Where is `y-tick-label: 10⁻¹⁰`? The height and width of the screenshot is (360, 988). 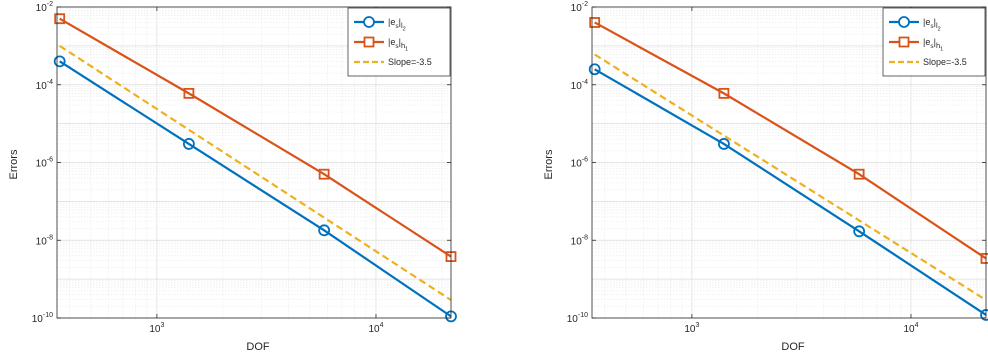 y-tick-label: 10⁻¹⁰ is located at coordinates (577, 318).